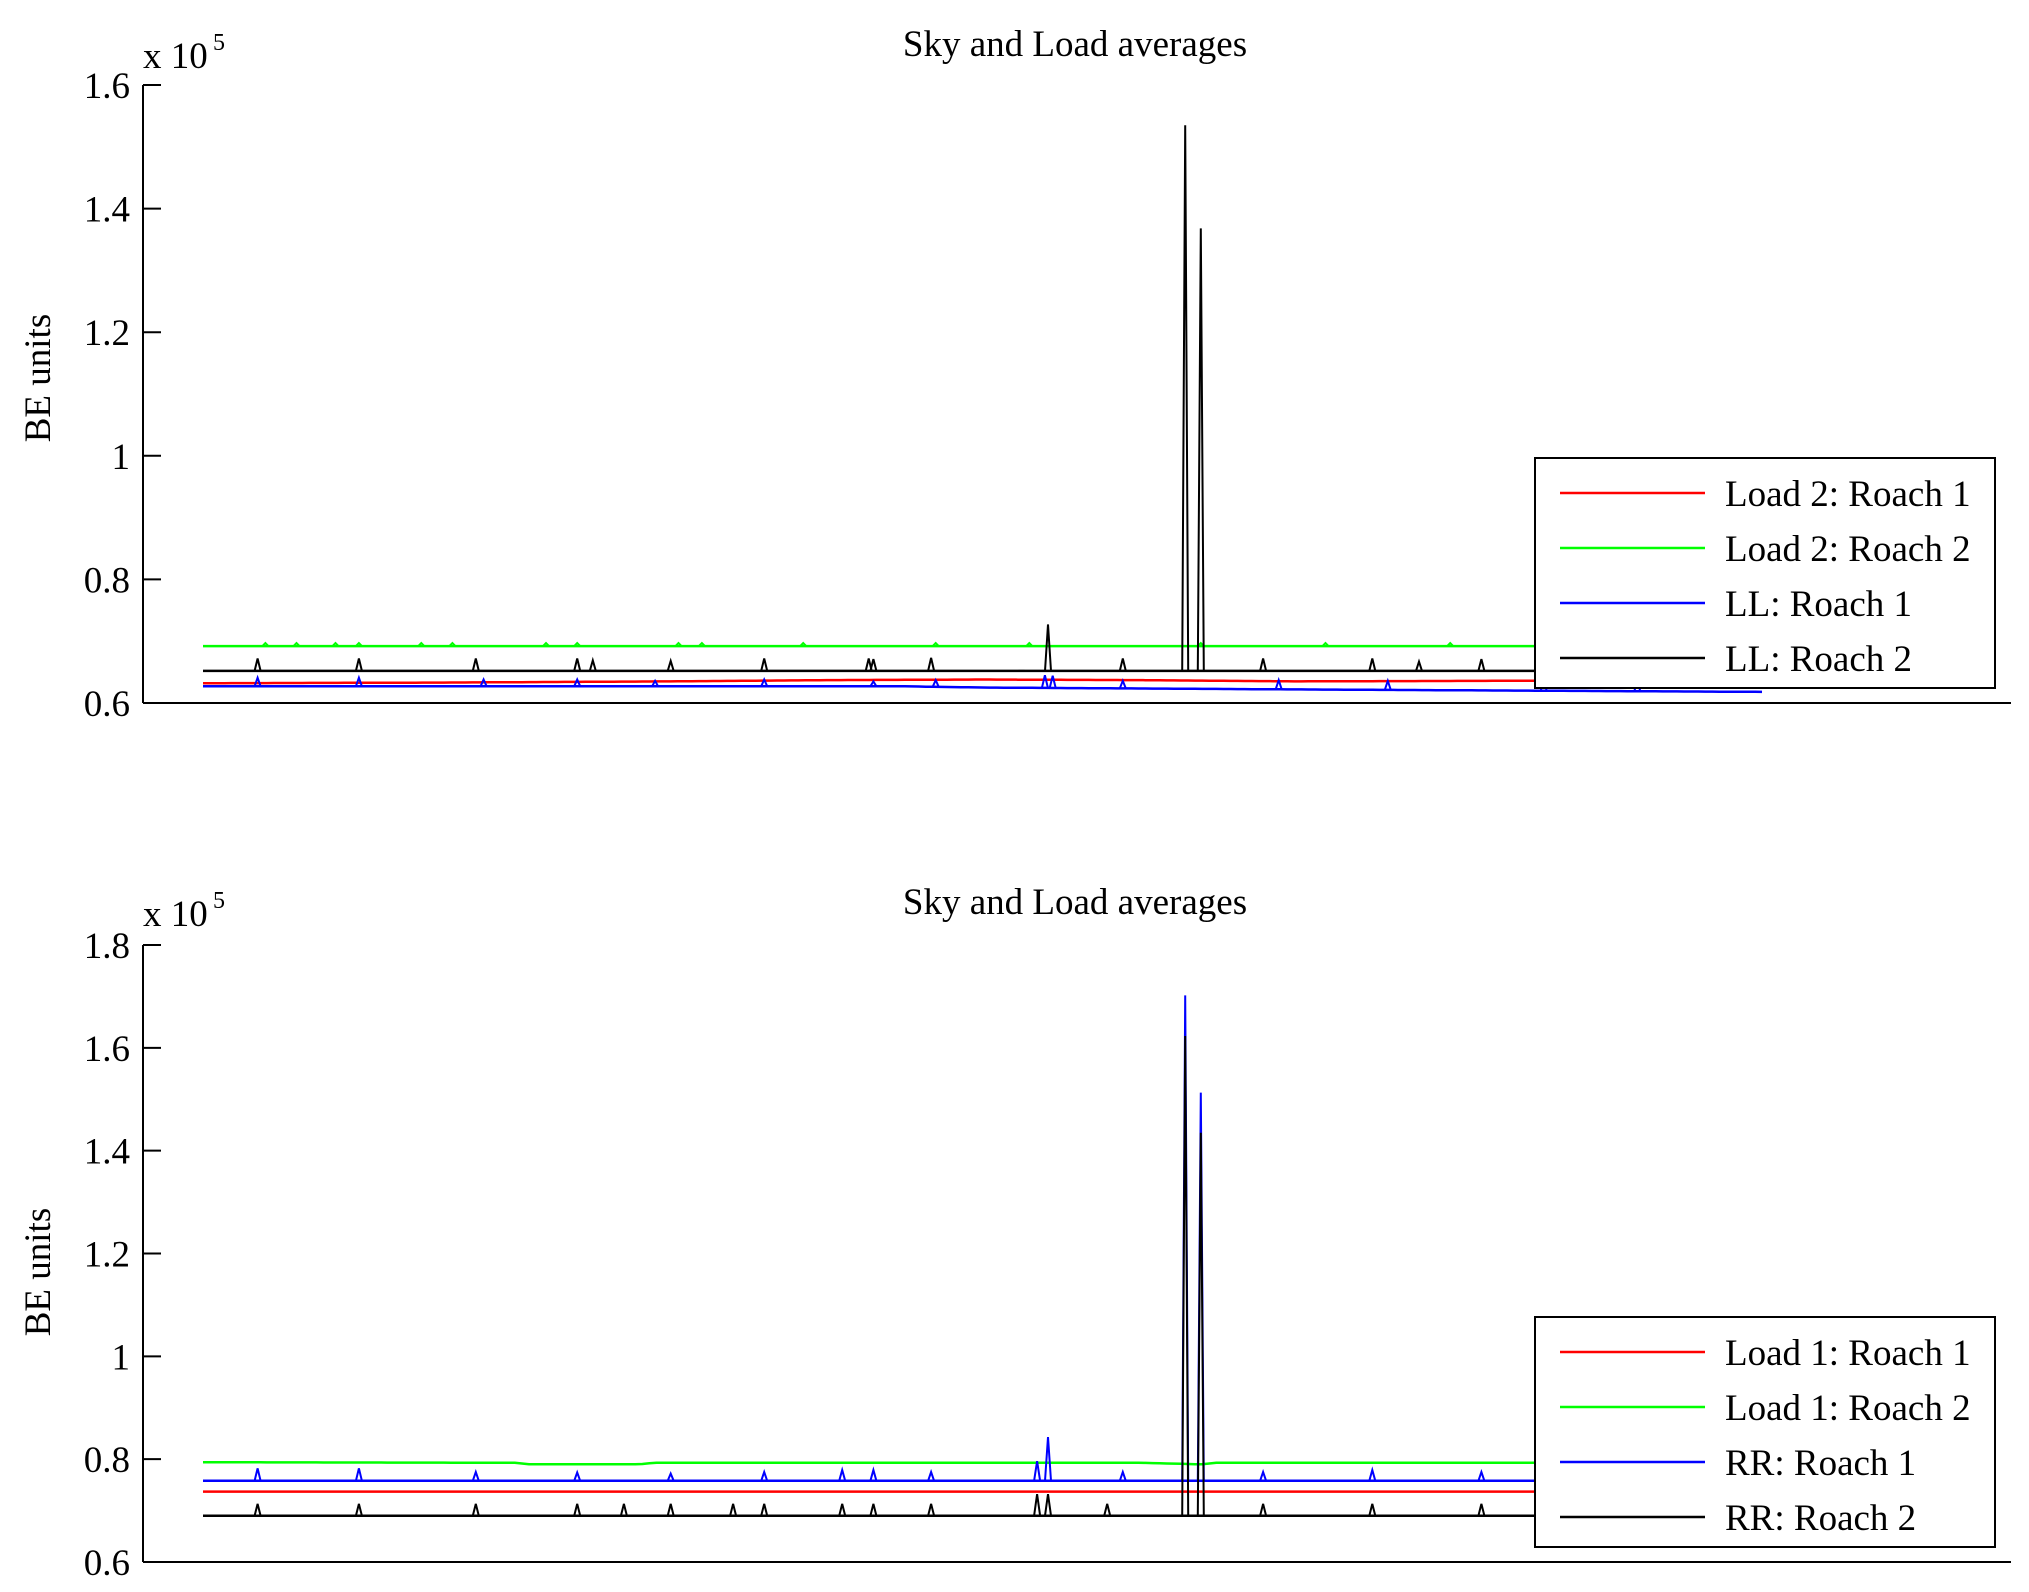 The width and height of the screenshot is (2029, 1592). What do you see at coordinates (1848, 549) in the screenshot?
I see `legend-entry-label: Load 2: Roach 2` at bounding box center [1848, 549].